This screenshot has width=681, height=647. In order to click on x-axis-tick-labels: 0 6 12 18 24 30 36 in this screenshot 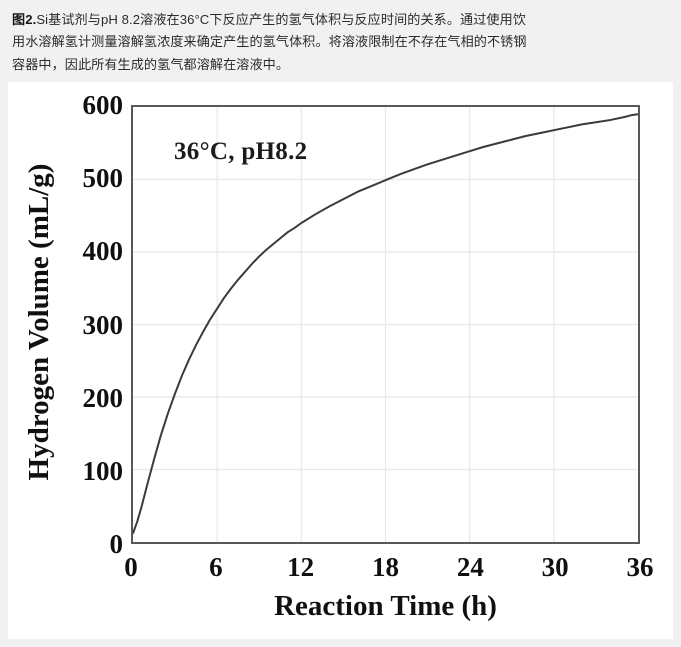, I will do `click(388, 570)`.